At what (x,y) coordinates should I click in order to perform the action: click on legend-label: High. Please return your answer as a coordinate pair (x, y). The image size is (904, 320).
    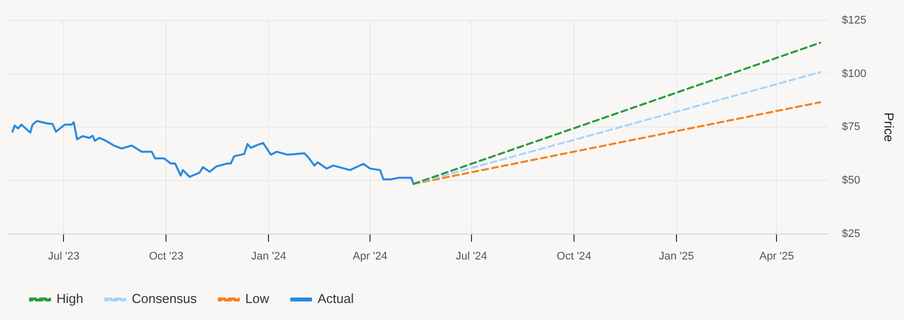
    Looking at the image, I should click on (70, 298).